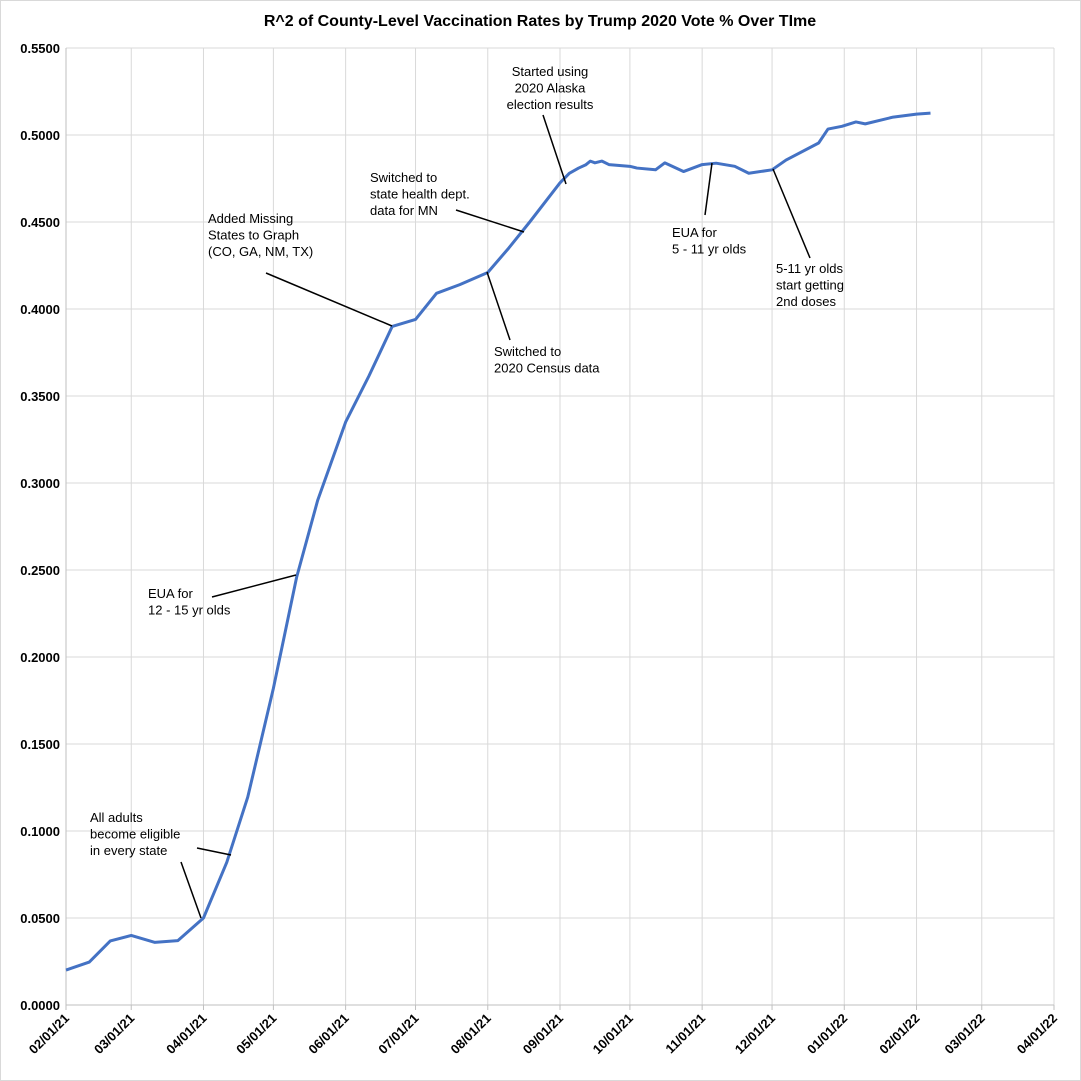 This screenshot has width=1081, height=1081. Describe the element at coordinates (40, 918) in the screenshot. I see `y-tick-label: 0.0500` at that location.